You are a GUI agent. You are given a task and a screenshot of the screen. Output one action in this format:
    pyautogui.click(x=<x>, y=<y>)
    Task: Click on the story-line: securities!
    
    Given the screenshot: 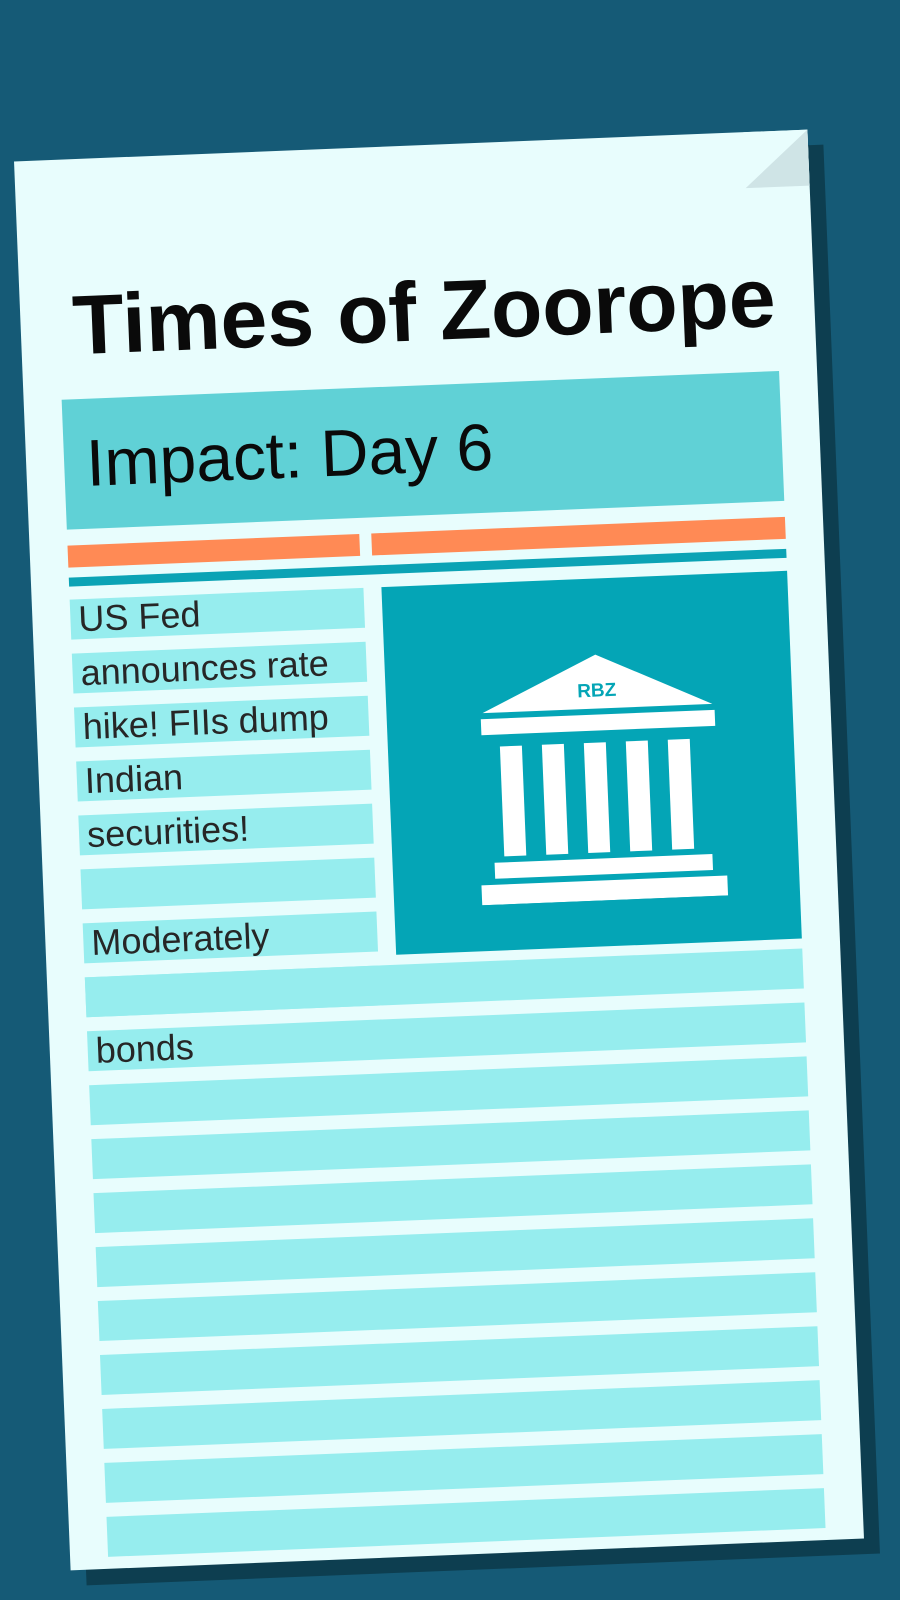 What is the action you would take?
    pyautogui.click(x=225, y=830)
    